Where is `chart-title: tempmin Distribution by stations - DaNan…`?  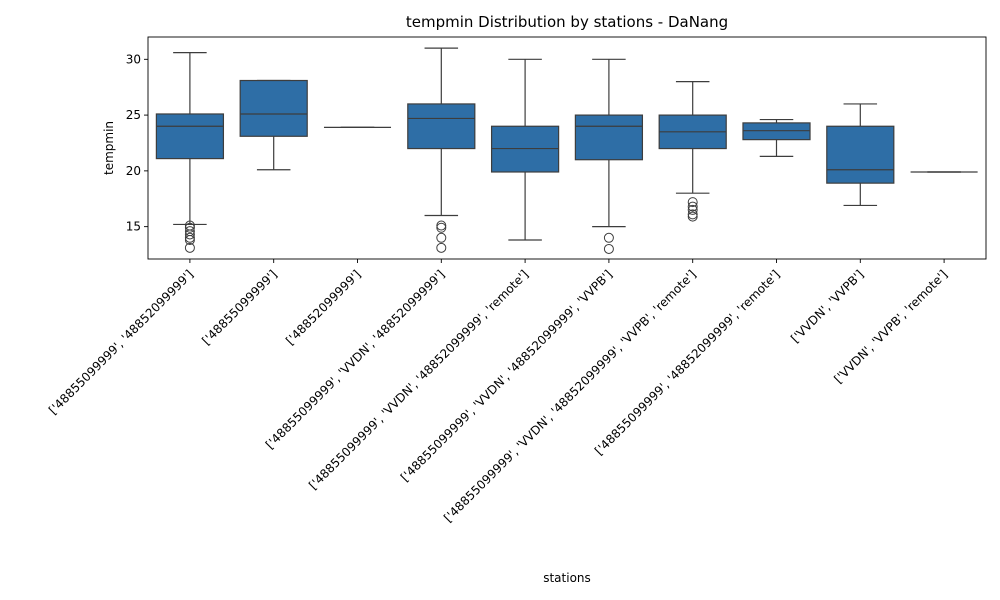 chart-title: tempmin Distribution by stations - DaNan… is located at coordinates (567, 22).